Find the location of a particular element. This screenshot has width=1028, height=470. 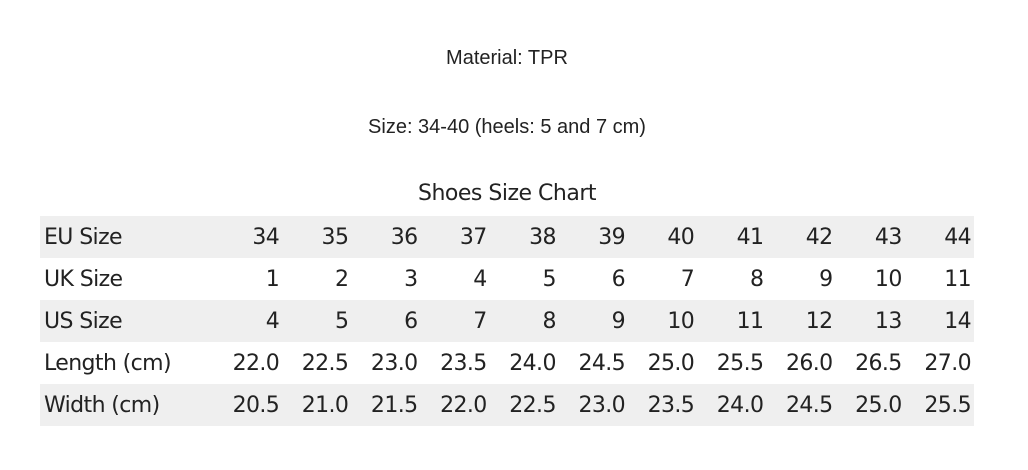

size-chart-title: Shoes Size Chart is located at coordinates (507, 193).